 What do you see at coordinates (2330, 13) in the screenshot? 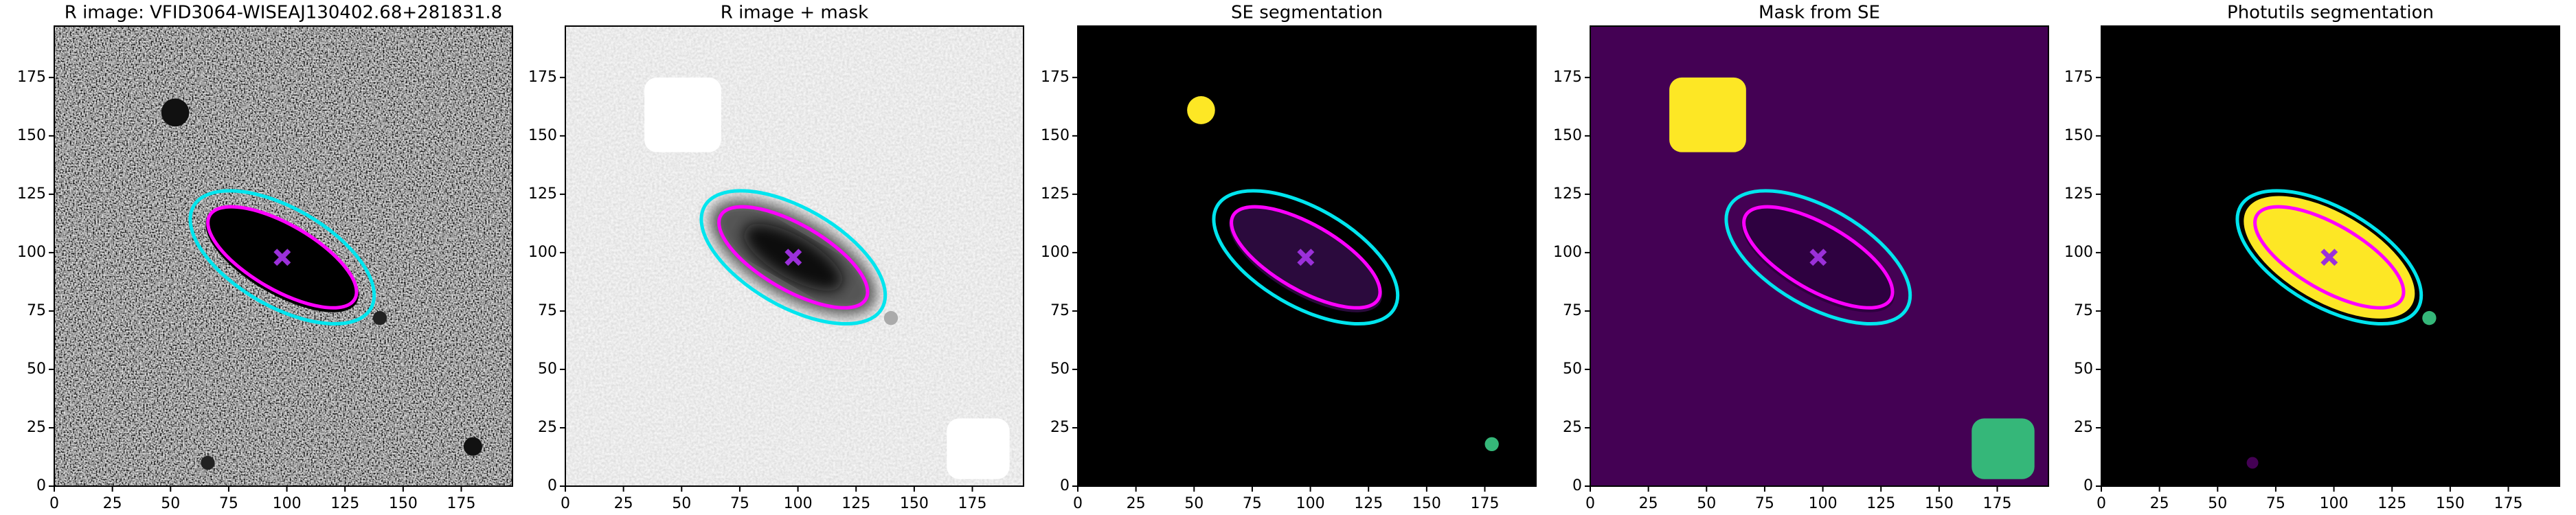
I see `panel-title: Photutils segmentation` at bounding box center [2330, 13].